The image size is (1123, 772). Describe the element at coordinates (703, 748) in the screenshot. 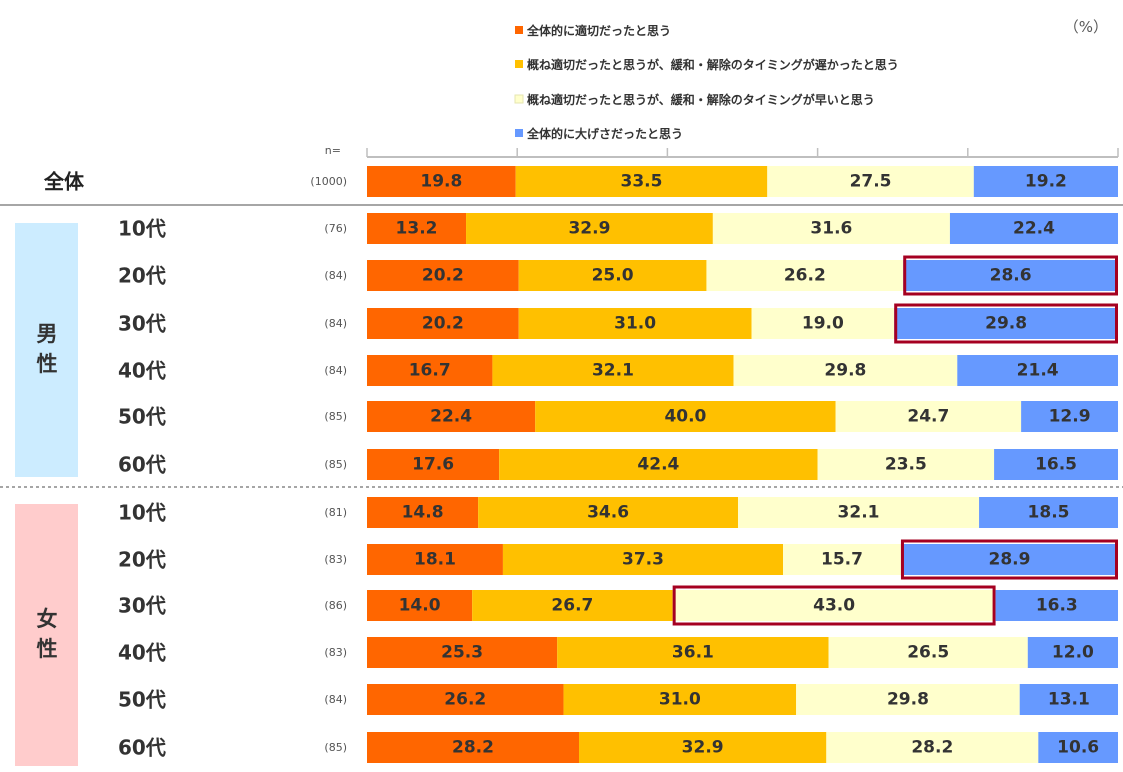

I see `female-row-6-value-2: 32.9` at that location.